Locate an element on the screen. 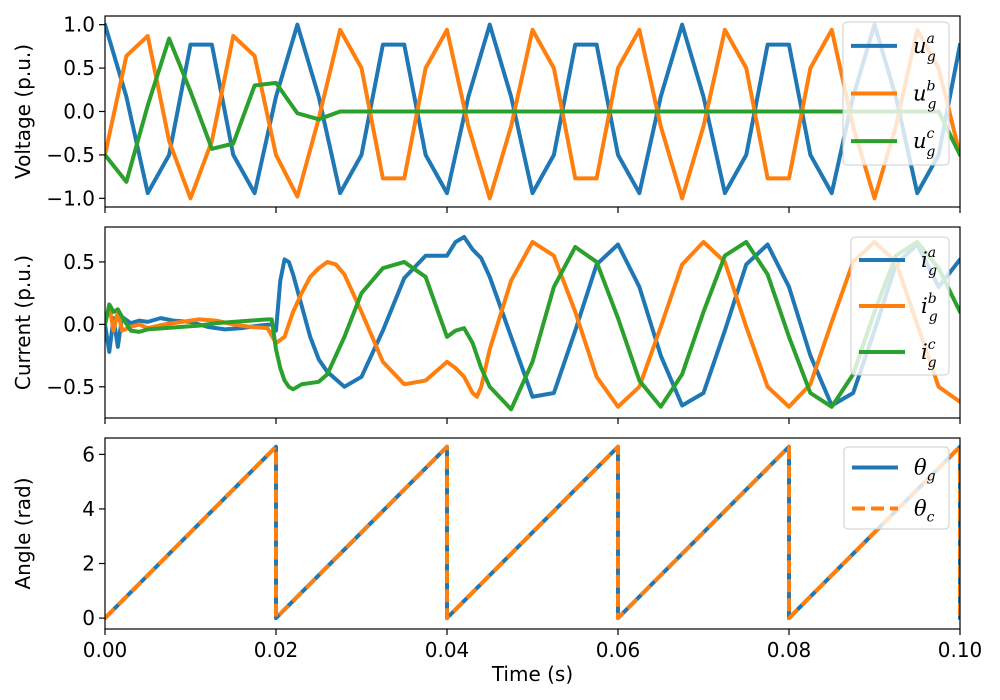 The image size is (1000, 700). y-tick-label: 6 is located at coordinates (88, 454).